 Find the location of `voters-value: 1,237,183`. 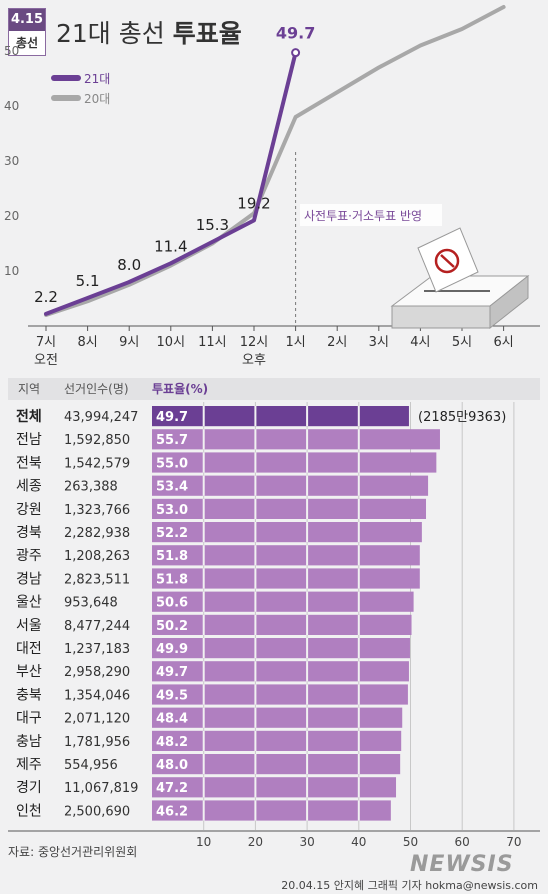

voters-value: 1,237,183 is located at coordinates (97, 649).